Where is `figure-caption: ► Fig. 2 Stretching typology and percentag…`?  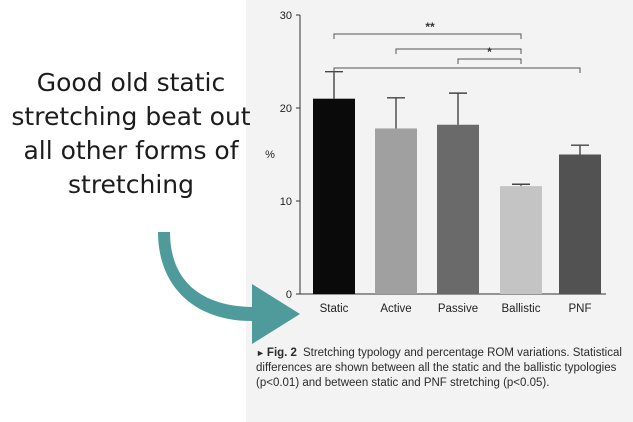 figure-caption: ► Fig. 2 Stretching typology and percentag… is located at coordinates (441, 368).